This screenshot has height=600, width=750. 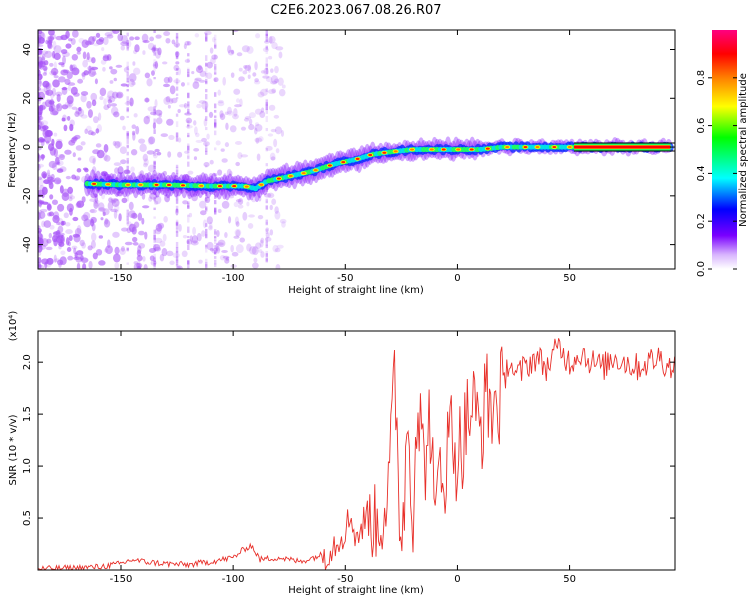 What do you see at coordinates (701, 126) in the screenshot?
I see `colorbar-tick-label: 0.6` at bounding box center [701, 126].